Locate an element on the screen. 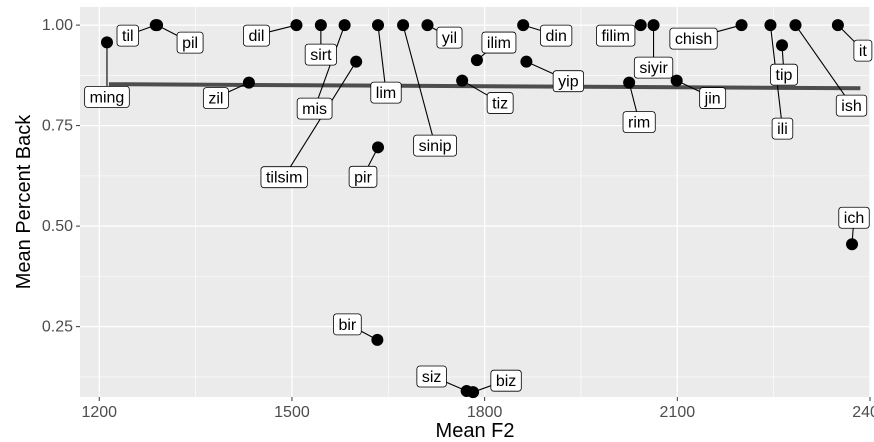  label-rim: rim is located at coordinates (639, 122).